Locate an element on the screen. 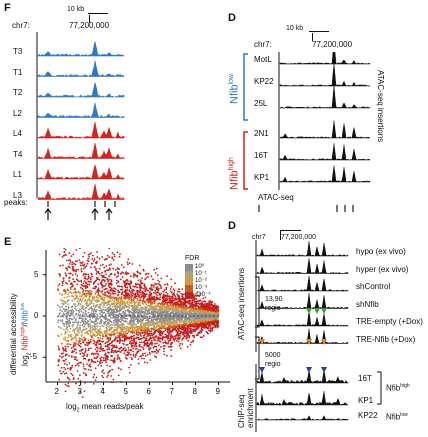  navy-arrowheads is located at coordinates (293, 370).